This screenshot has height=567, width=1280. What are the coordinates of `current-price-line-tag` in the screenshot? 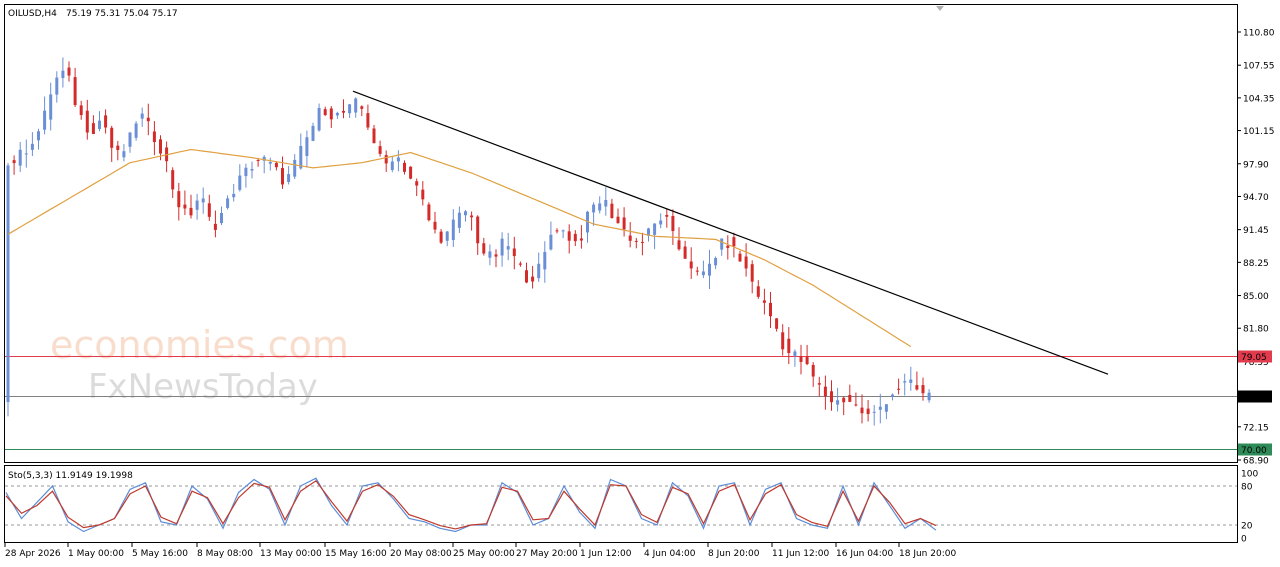 It's located at (1255, 396).